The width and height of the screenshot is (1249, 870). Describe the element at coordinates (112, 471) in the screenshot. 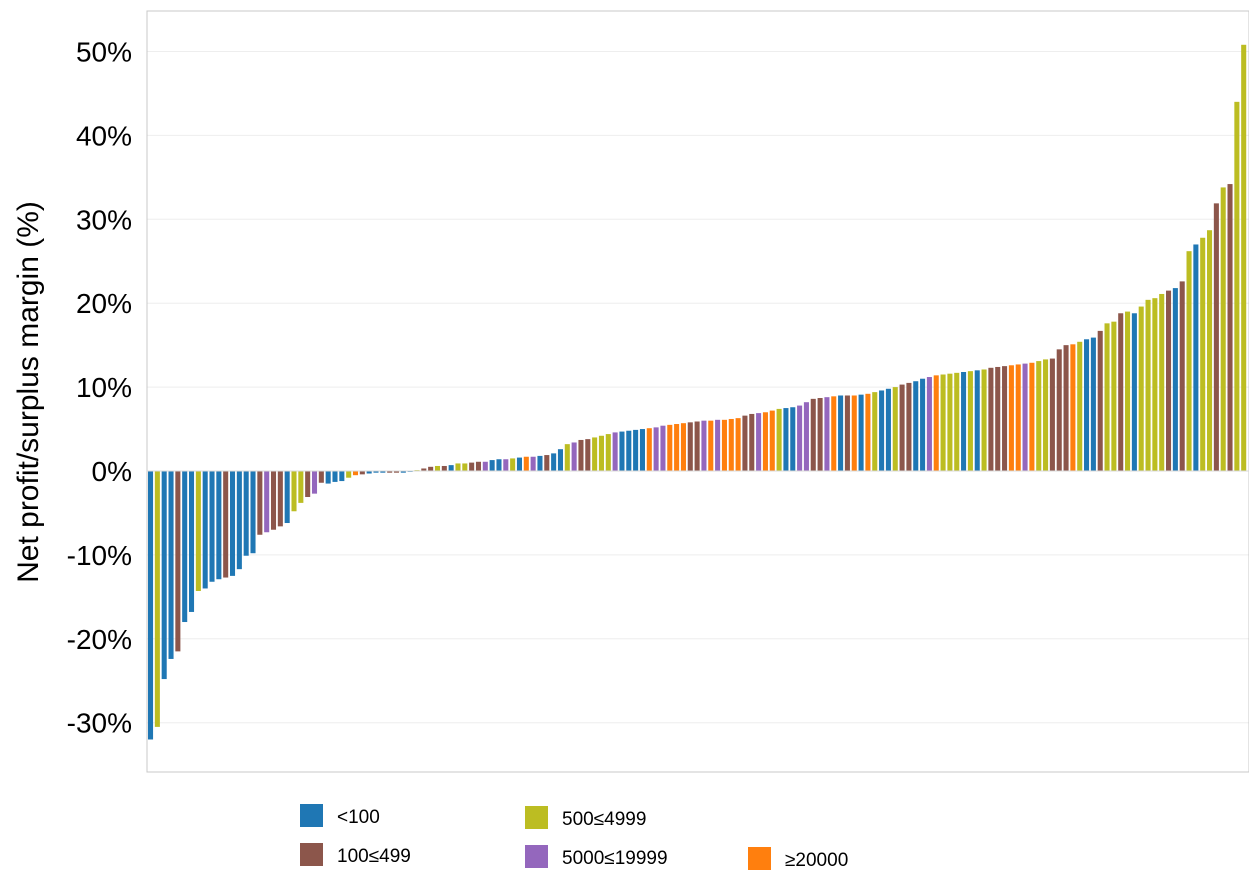

I see `y-tick-label: 0%` at that location.